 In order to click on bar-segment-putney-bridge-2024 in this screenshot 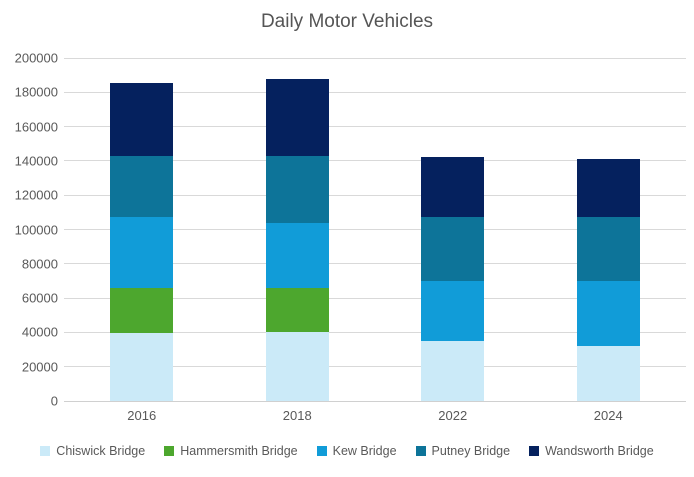, I will do `click(608, 249)`.